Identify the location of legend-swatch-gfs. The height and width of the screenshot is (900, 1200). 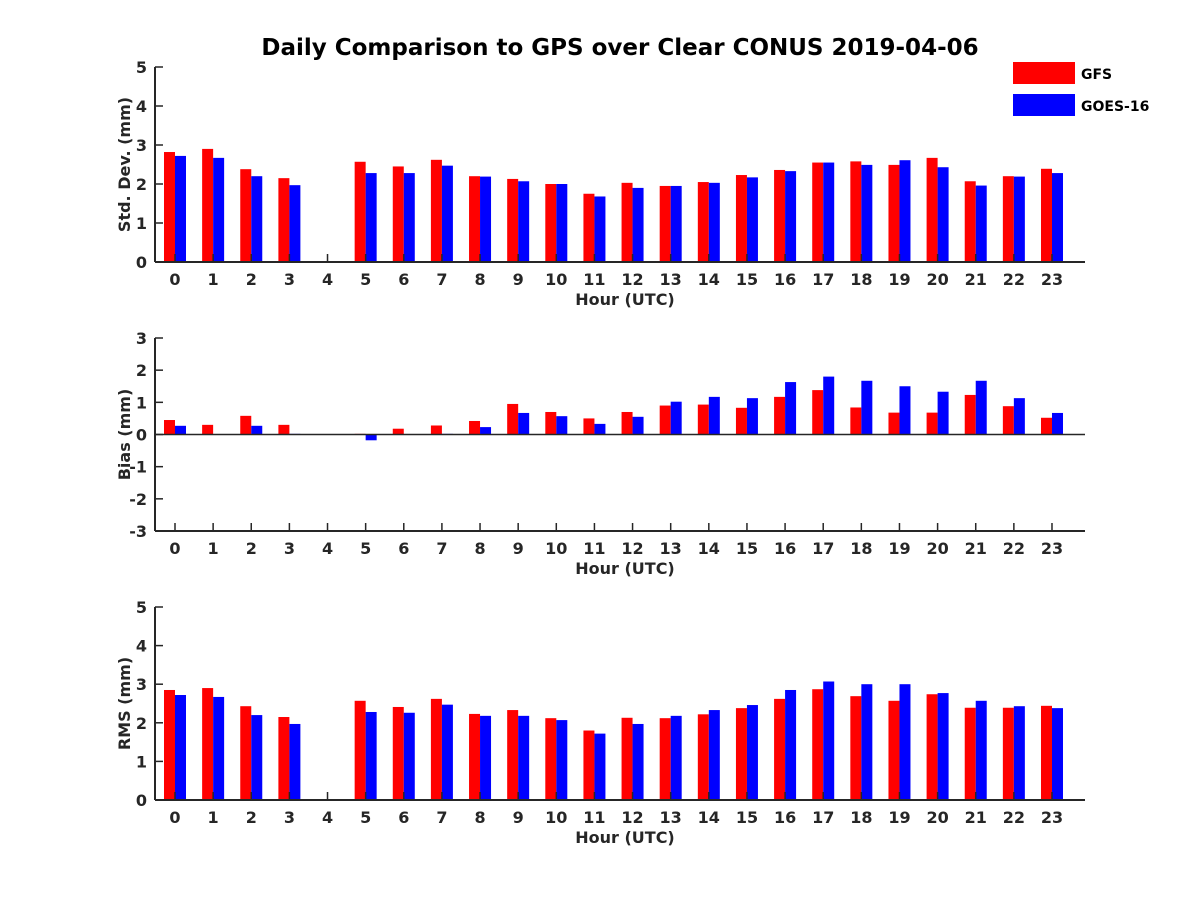
(1044, 73).